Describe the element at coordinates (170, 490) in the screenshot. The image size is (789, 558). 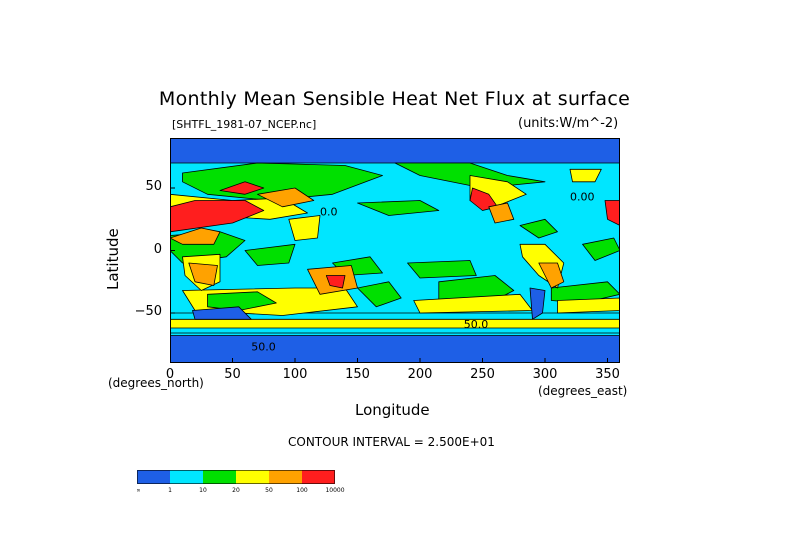
I see `colorbar-label: 1` at that location.